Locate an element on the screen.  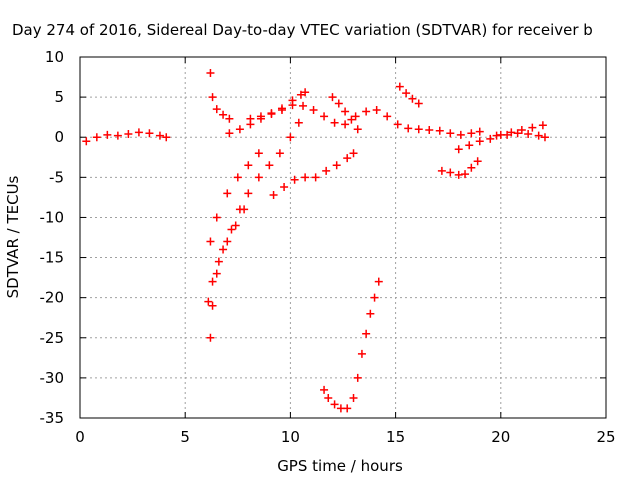
y-tick-label: 10 is located at coordinates (54, 57).